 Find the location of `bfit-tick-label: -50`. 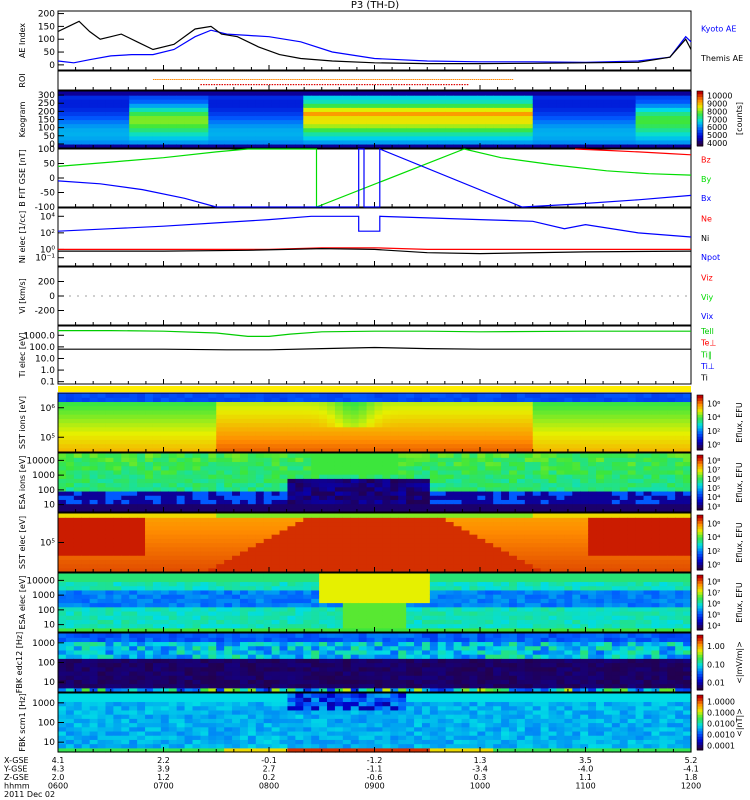

bfit-tick-label: -50 is located at coordinates (47, 194).